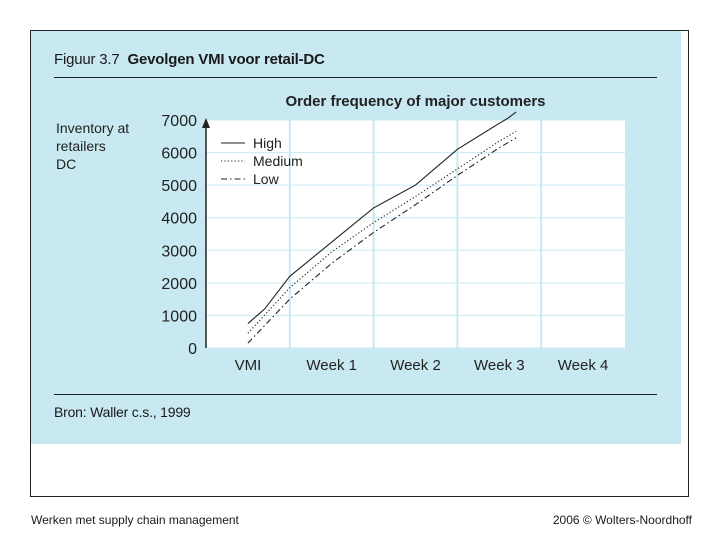 The image size is (720, 540). Describe the element at coordinates (267, 143) in the screenshot. I see `legend-label: High` at that location.